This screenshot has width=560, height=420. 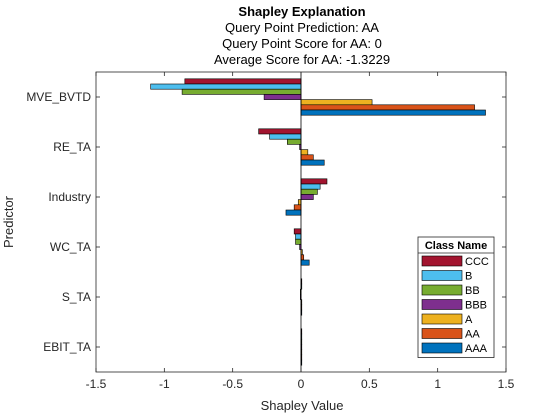 What do you see at coordinates (437, 384) in the screenshot?
I see `x-tick-label: 1` at bounding box center [437, 384].